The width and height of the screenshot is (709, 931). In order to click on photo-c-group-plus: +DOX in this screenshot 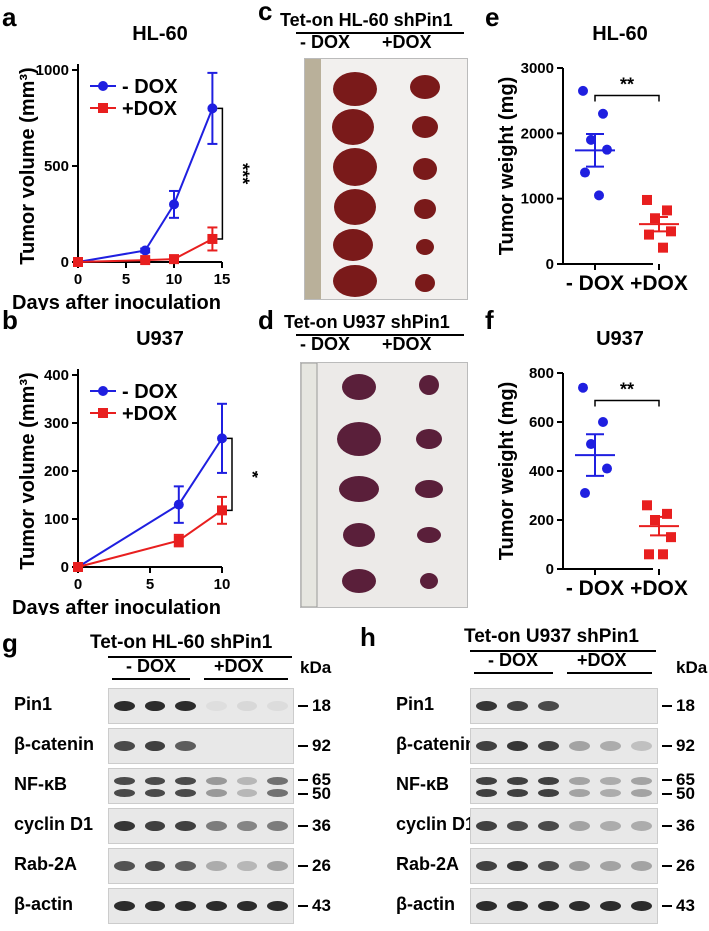, I will do `click(407, 42)`.